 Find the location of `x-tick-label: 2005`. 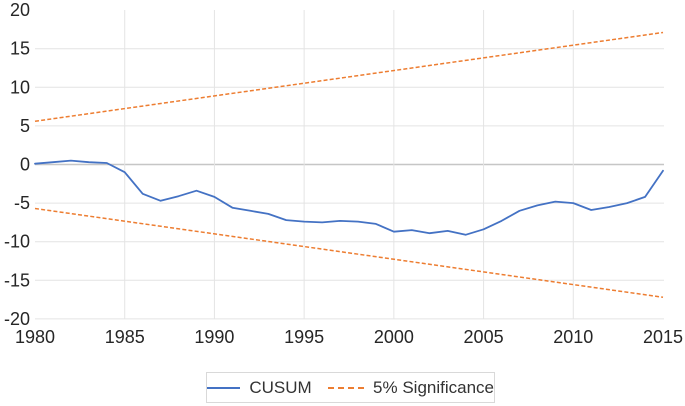

x-tick-label: 2005 is located at coordinates (484, 337).